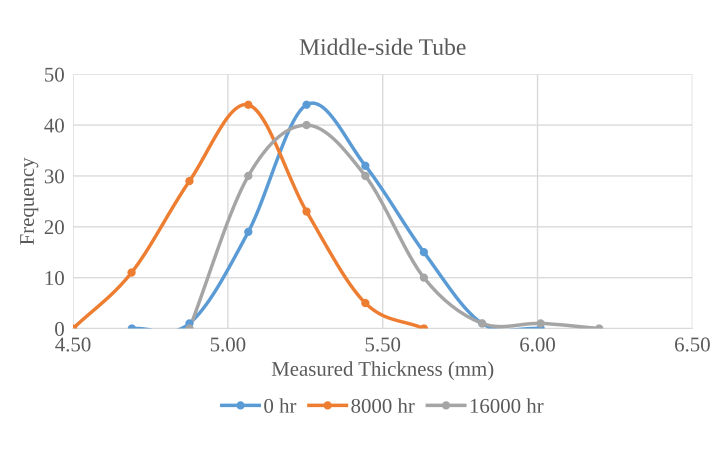  I want to click on y-tick-label: 10, so click(55, 278).